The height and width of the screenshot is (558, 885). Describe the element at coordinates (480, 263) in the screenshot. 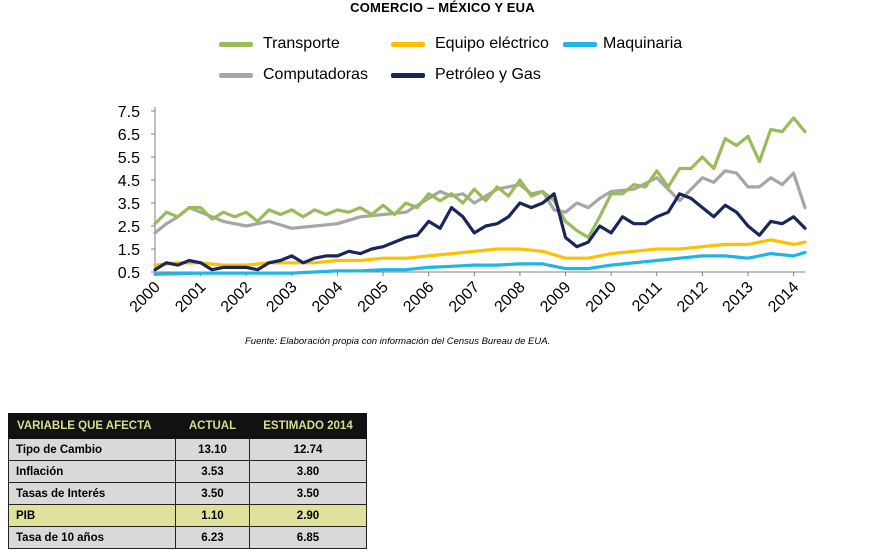

I see `series-line-maquinaria` at that location.